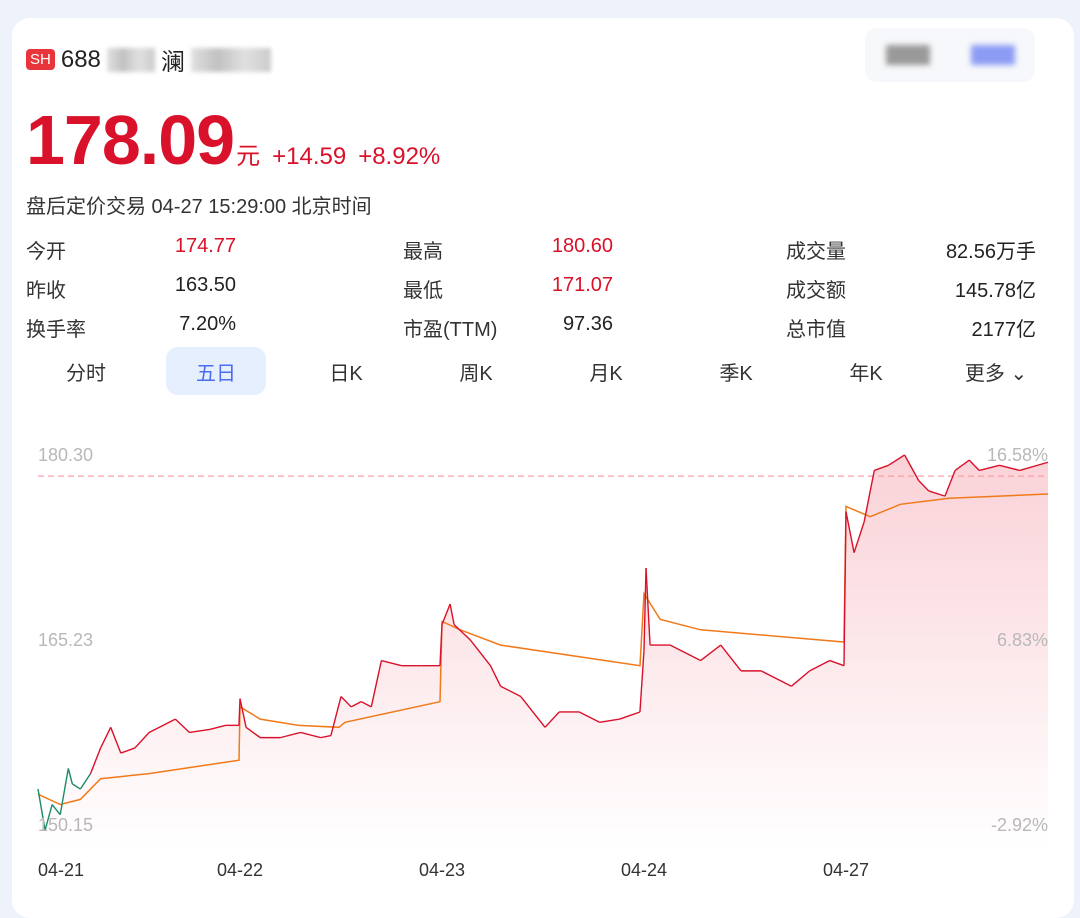 The image size is (1080, 918). I want to click on exchange-badge: SH, so click(40, 59).